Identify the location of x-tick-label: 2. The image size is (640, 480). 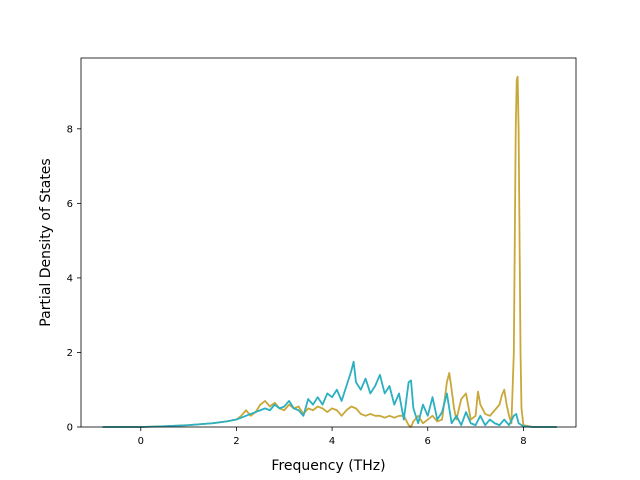
(236, 441).